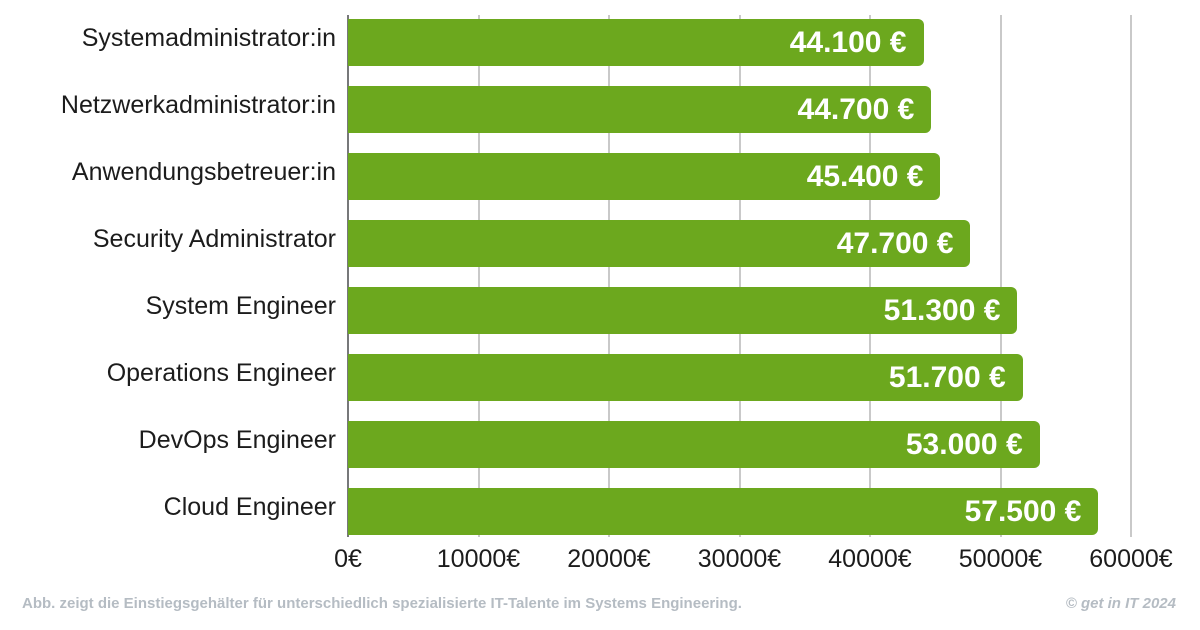 This screenshot has width=1200, height=630. Describe the element at coordinates (947, 377) in the screenshot. I see `bar-value-label: 51.700 €` at that location.